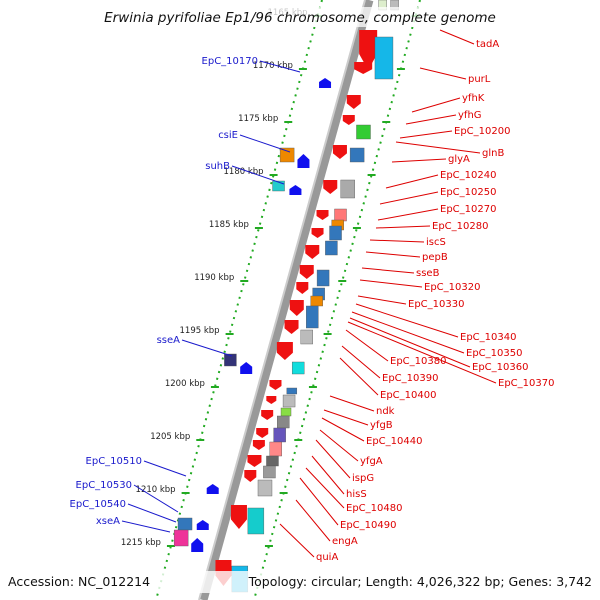 The height and width of the screenshot is (600, 600). Describe the element at coordinates (470, 115) in the screenshot. I see `gene-label-right: yfhG` at that location.